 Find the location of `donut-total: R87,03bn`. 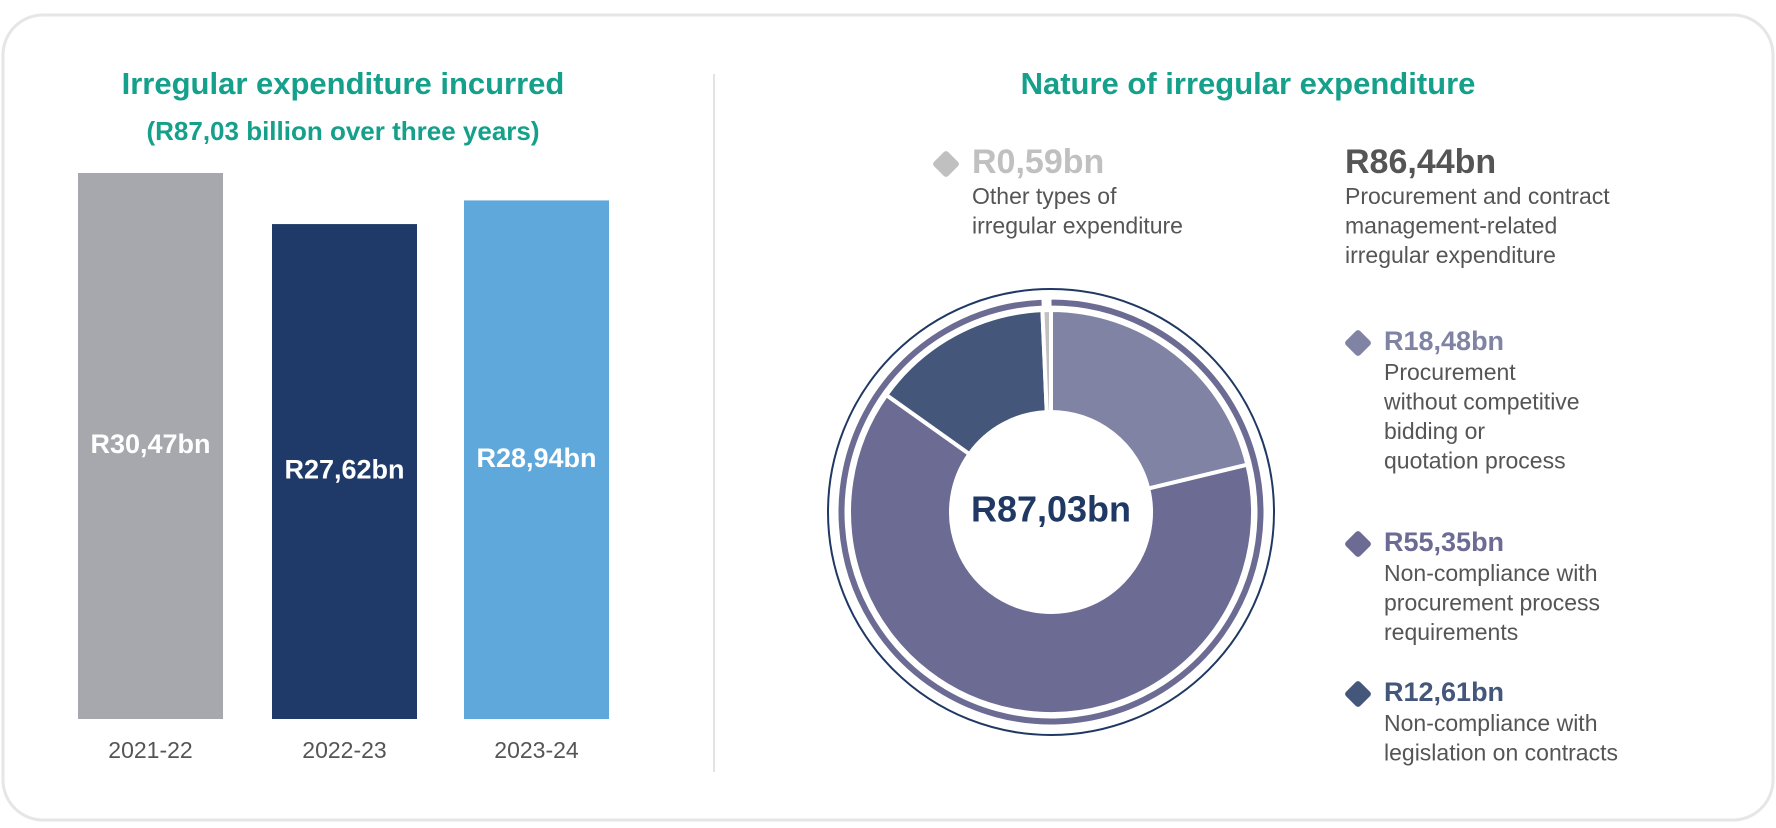

donut-total: R87,03bn is located at coordinates (1051, 509).